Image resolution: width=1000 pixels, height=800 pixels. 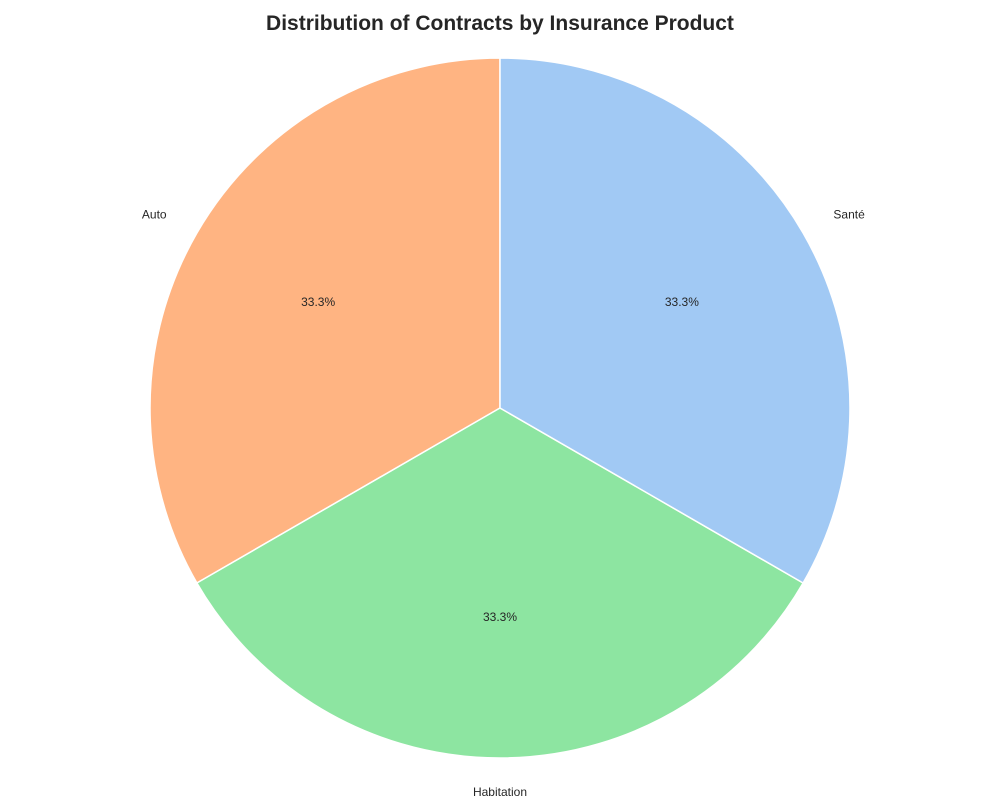 What do you see at coordinates (154, 215) in the screenshot?
I see `slice-label-auto: Auto` at bounding box center [154, 215].